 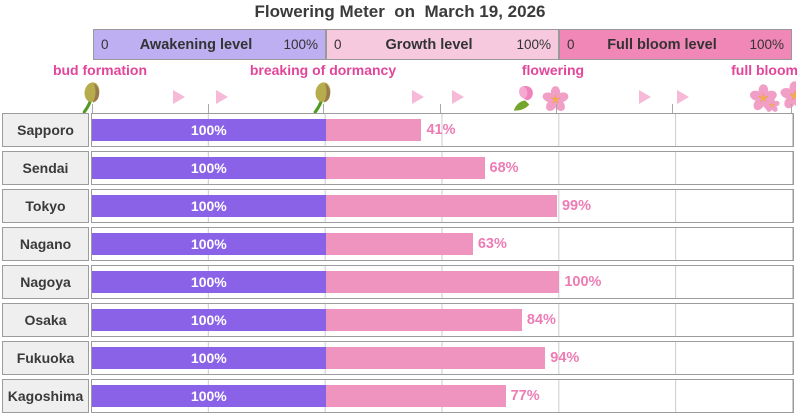 I want to click on full-bloom-level-band: 0 Full bloom level 100%, so click(x=675, y=44).